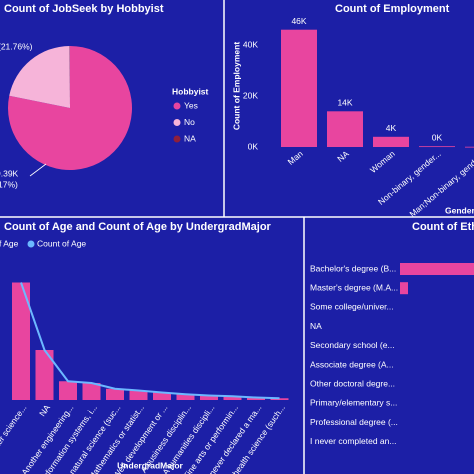 This screenshot has height=474, width=474. What do you see at coordinates (236, 86) in the screenshot?
I see `y-axis-label: Count of Employment` at bounding box center [236, 86].